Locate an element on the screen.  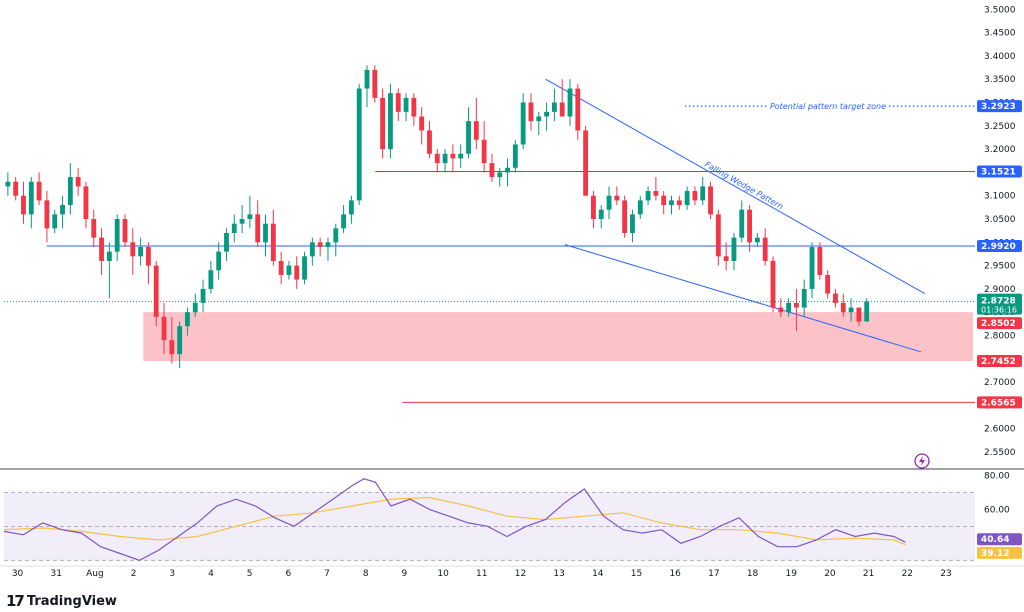
target-text-bg is located at coordinates (828, 107).